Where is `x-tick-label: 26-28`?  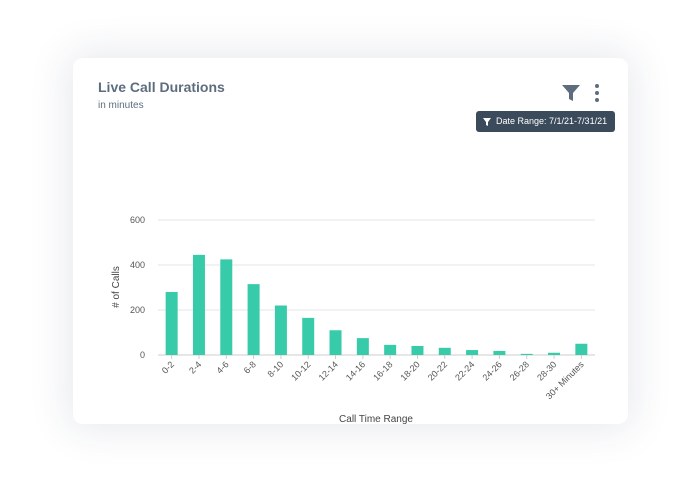 x-tick-label: 26-28 is located at coordinates (519, 370).